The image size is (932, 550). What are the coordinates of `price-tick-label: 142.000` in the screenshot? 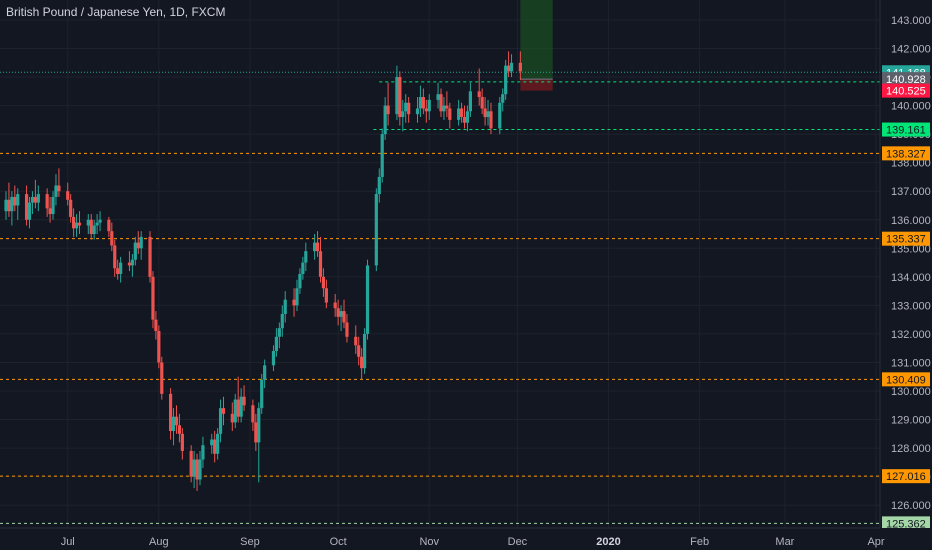 It's located at (911, 50).